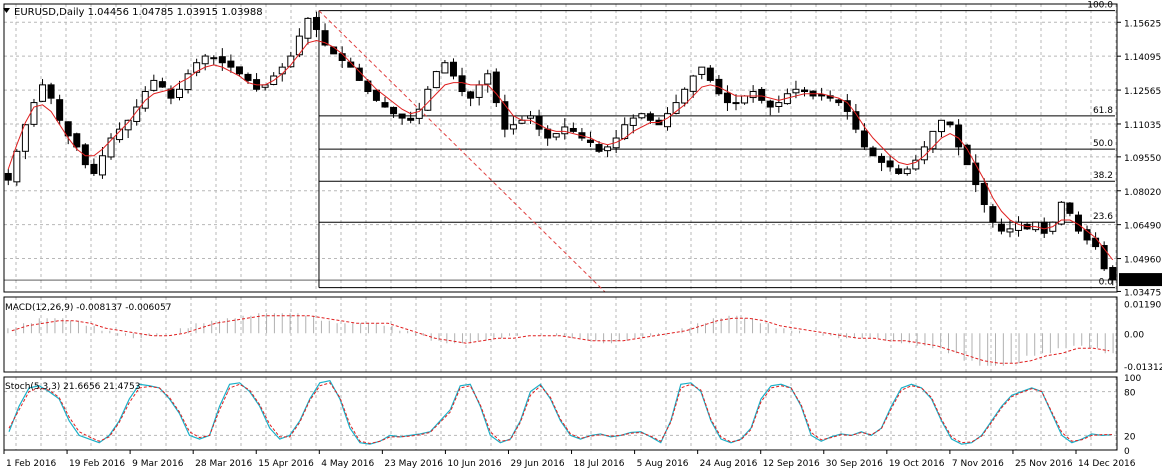  I want to click on date-tick-label: 30 Sep 2016, so click(854, 464).